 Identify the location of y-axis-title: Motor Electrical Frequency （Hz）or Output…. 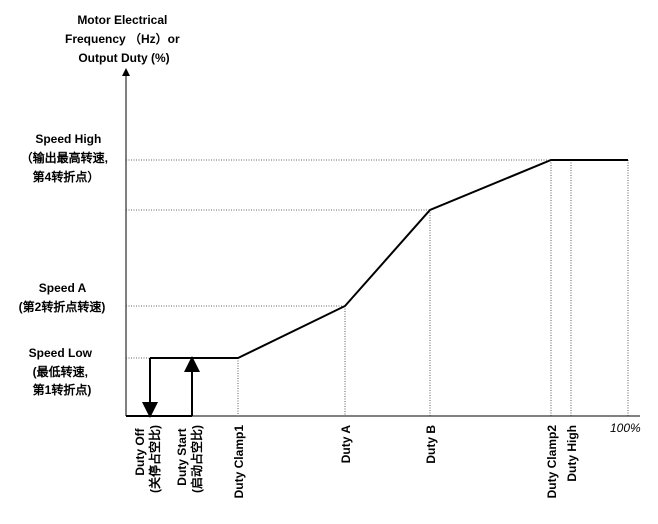
(124, 39).